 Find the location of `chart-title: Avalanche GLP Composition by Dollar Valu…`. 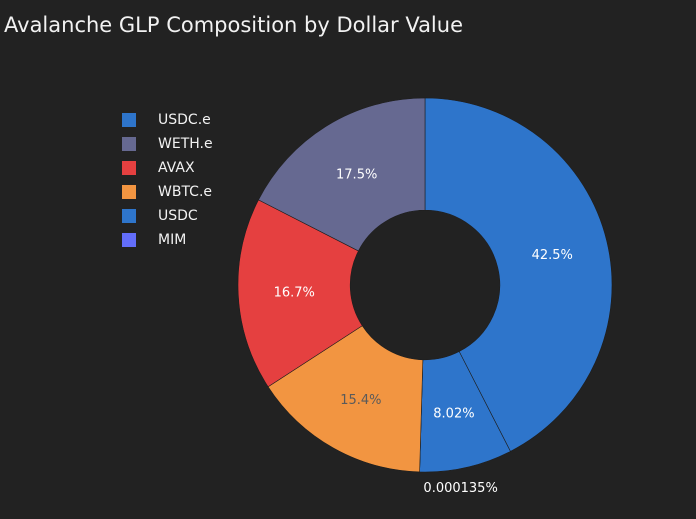

chart-title: Avalanche GLP Composition by Dollar Valu… is located at coordinates (233, 25).